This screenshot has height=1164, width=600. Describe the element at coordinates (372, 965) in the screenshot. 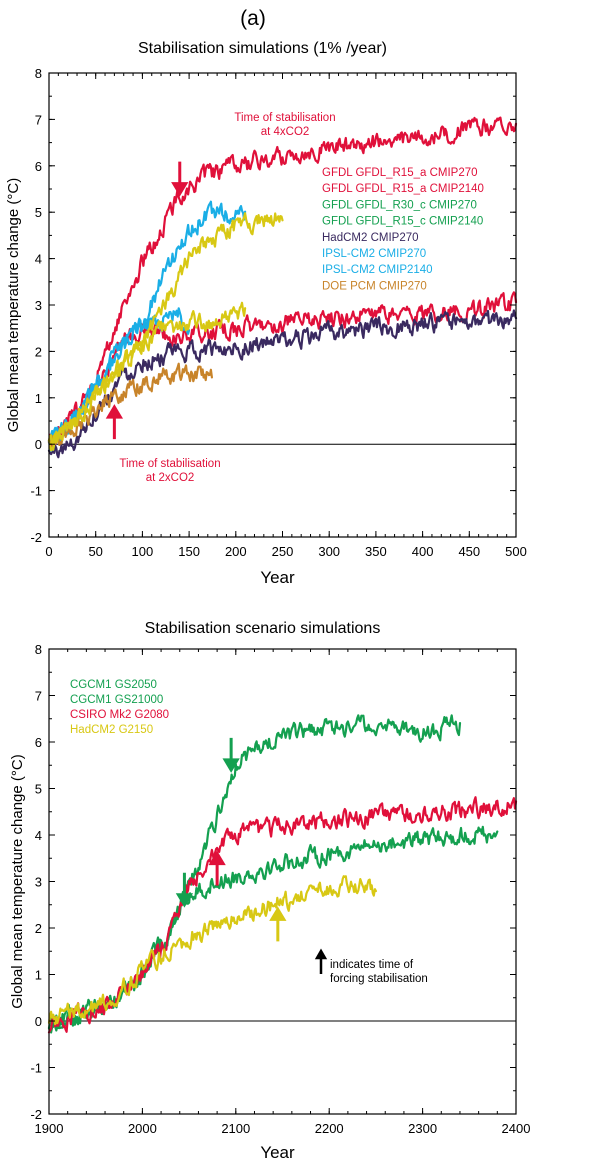

I see `annotation-text: indicates time of` at that location.